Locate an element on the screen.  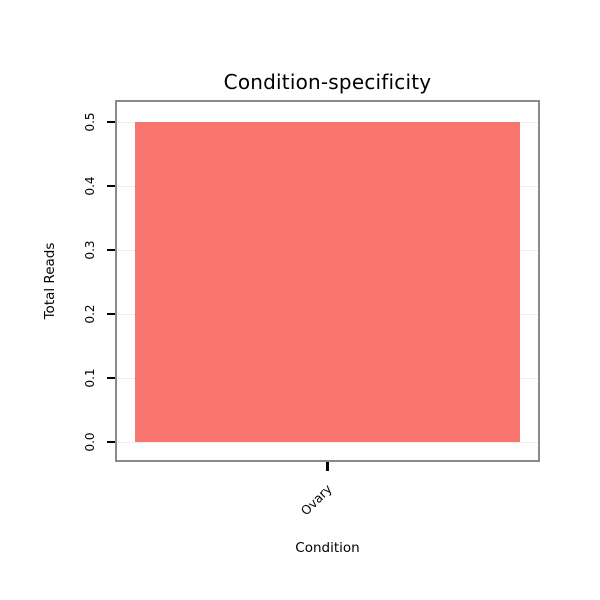
y-tick-label: 0.5 is located at coordinates (90, 122).